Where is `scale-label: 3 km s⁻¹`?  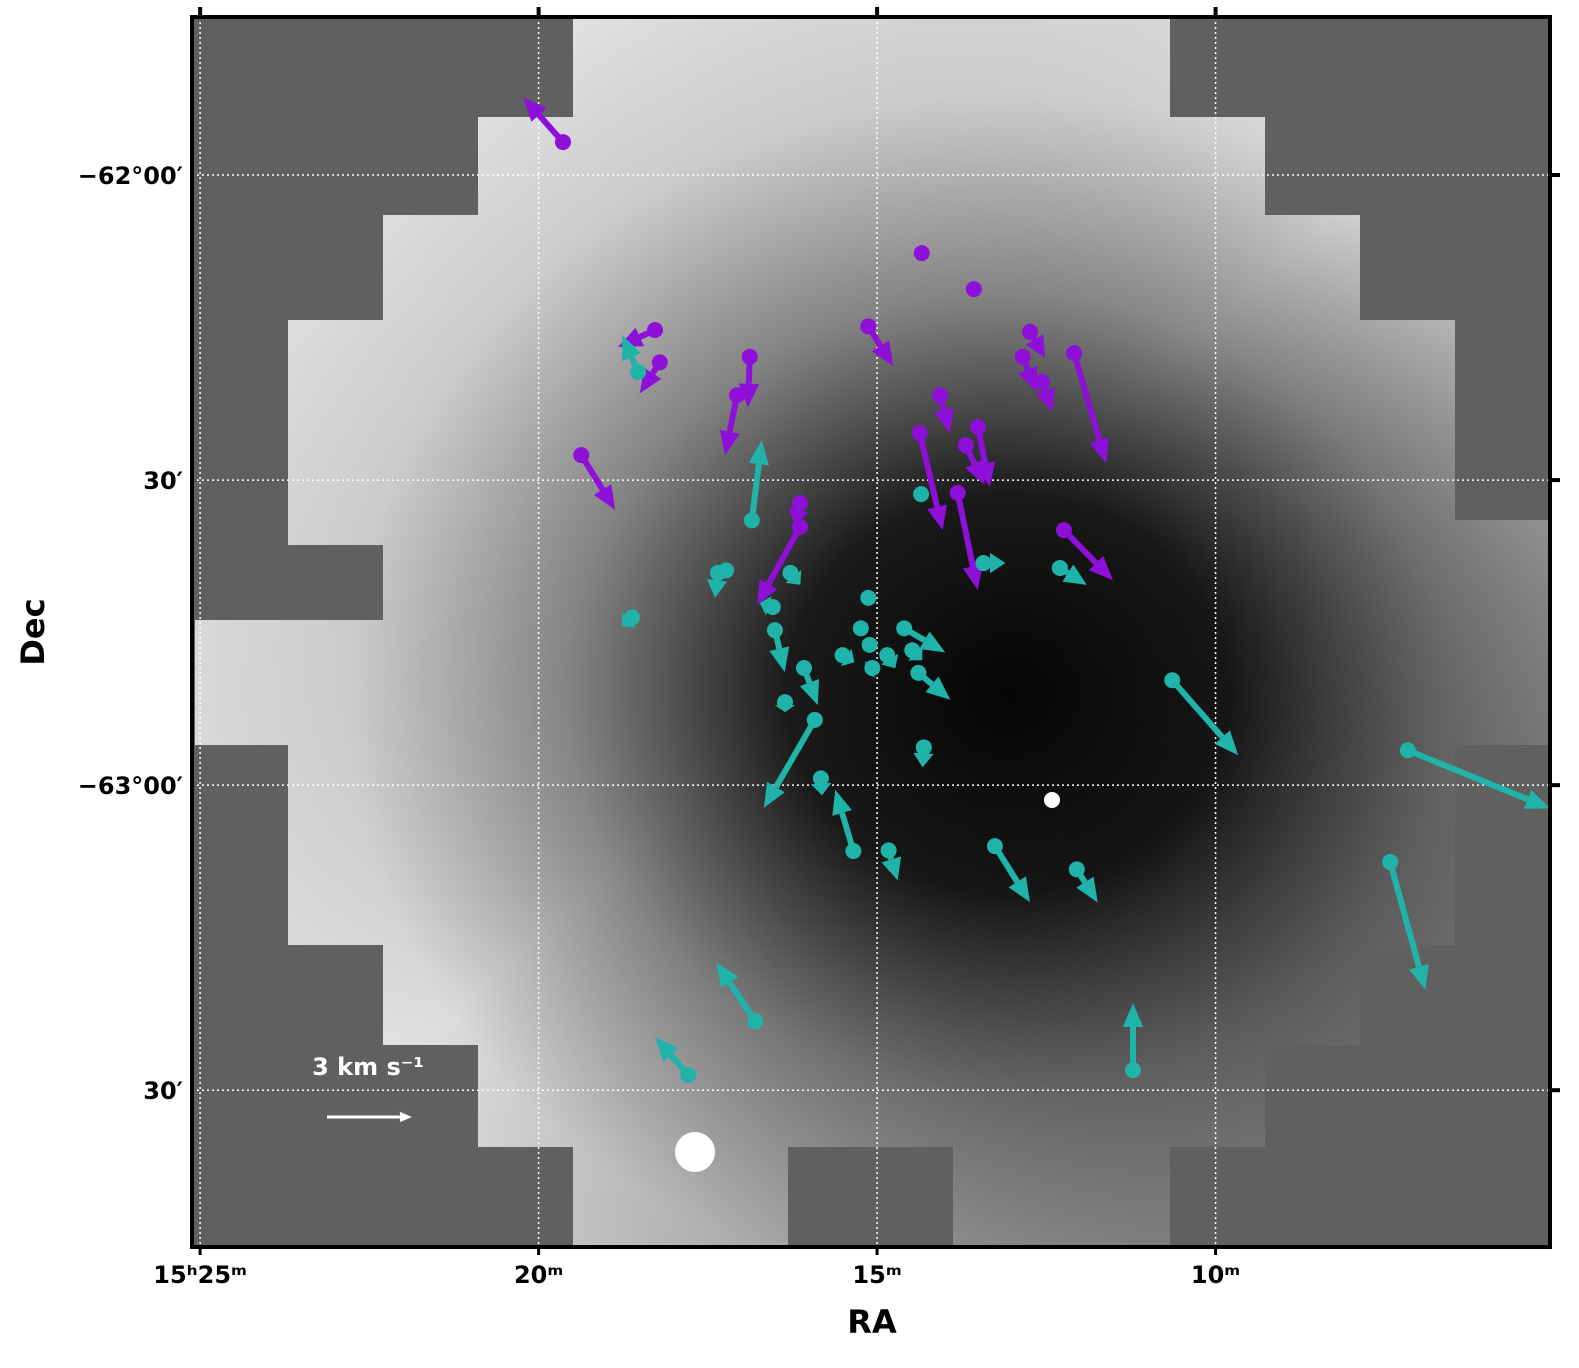 scale-label: 3 km s⁻¹ is located at coordinates (368, 1067).